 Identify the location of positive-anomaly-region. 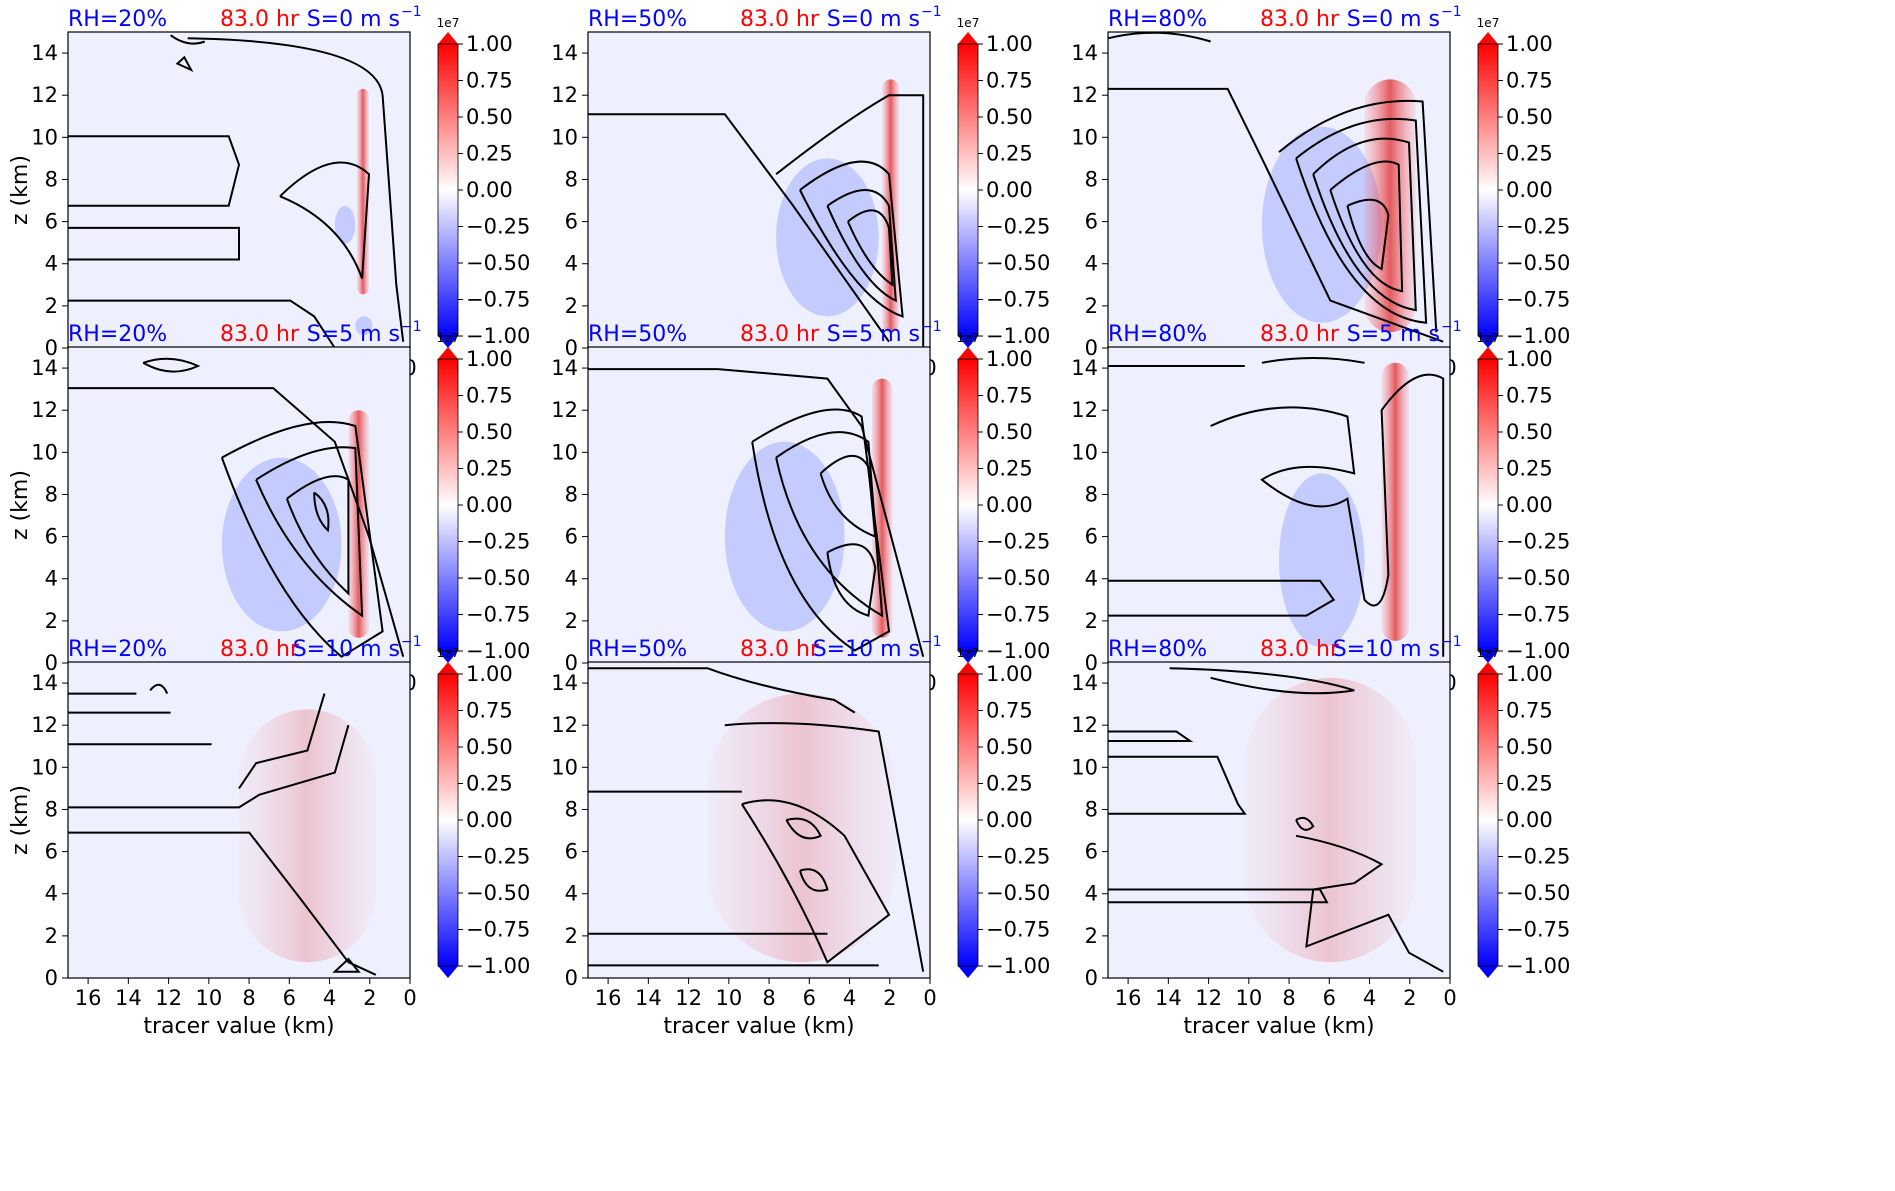
(1330, 820).